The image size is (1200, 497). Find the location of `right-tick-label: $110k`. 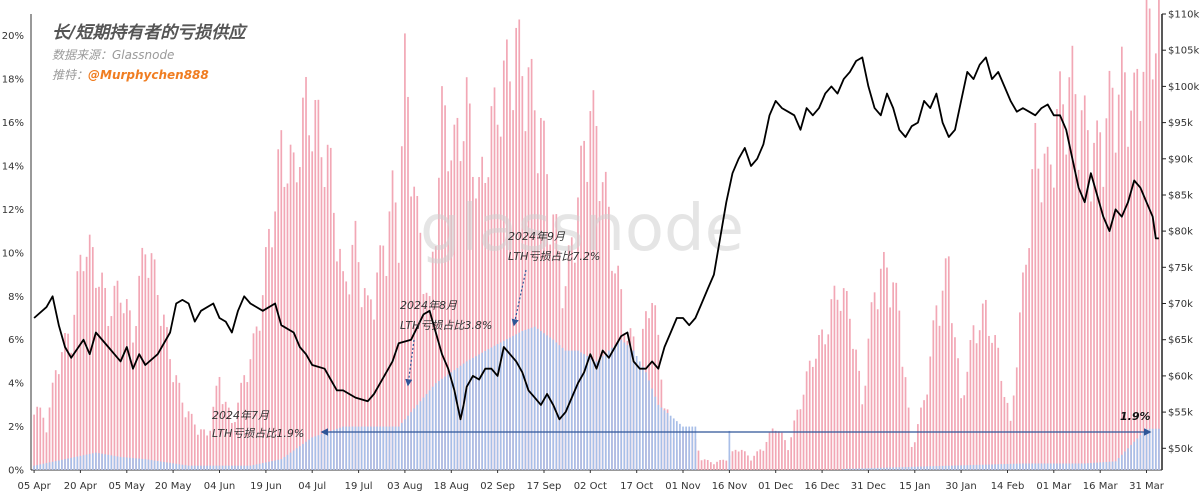

right-tick-label: $110k is located at coordinates (1183, 15).